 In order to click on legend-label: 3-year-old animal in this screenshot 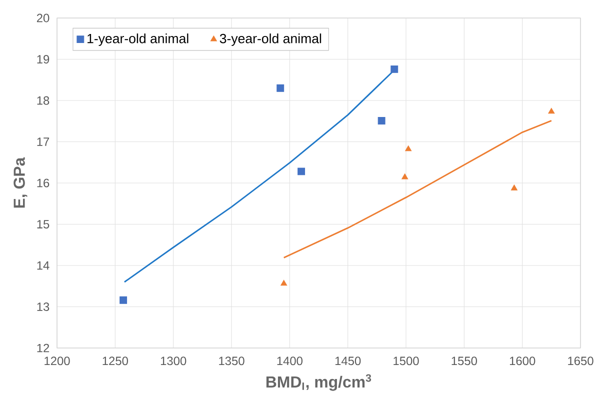, I will do `click(271, 40)`.